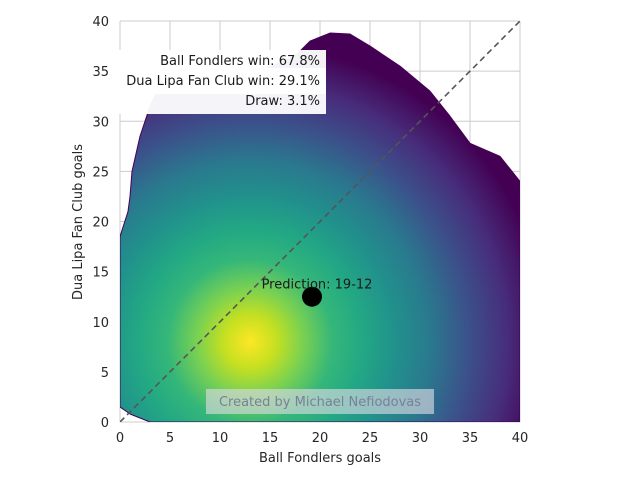  What do you see at coordinates (520, 438) in the screenshot?
I see `x-tick-label: 40` at bounding box center [520, 438].